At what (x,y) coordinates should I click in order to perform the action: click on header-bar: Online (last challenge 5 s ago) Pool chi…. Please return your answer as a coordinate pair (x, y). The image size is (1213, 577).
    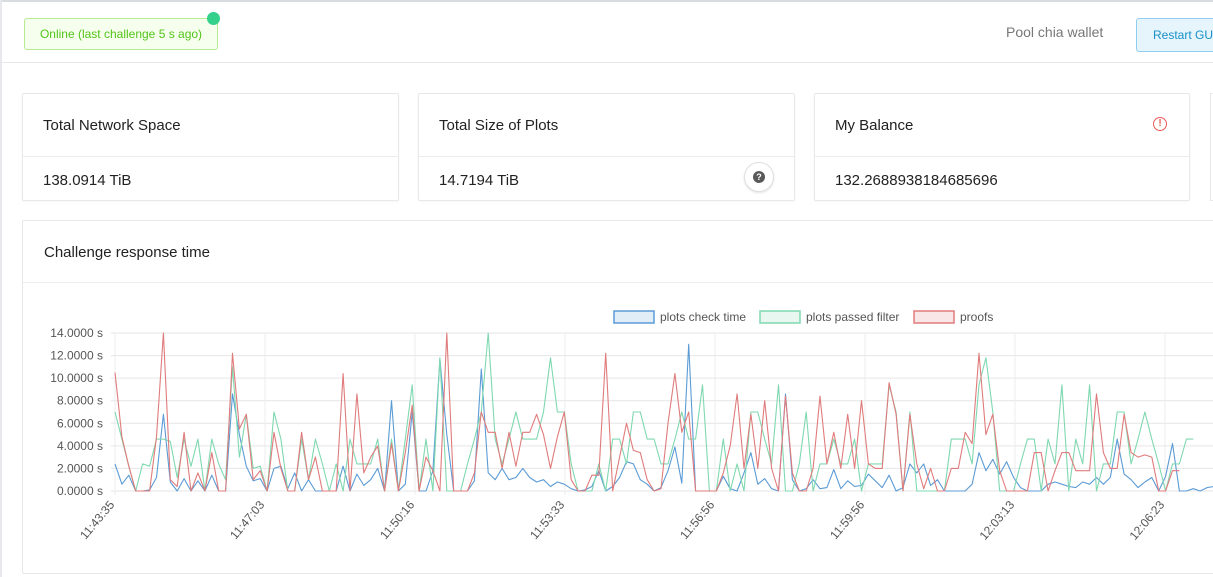
    Looking at the image, I should click on (607, 32).